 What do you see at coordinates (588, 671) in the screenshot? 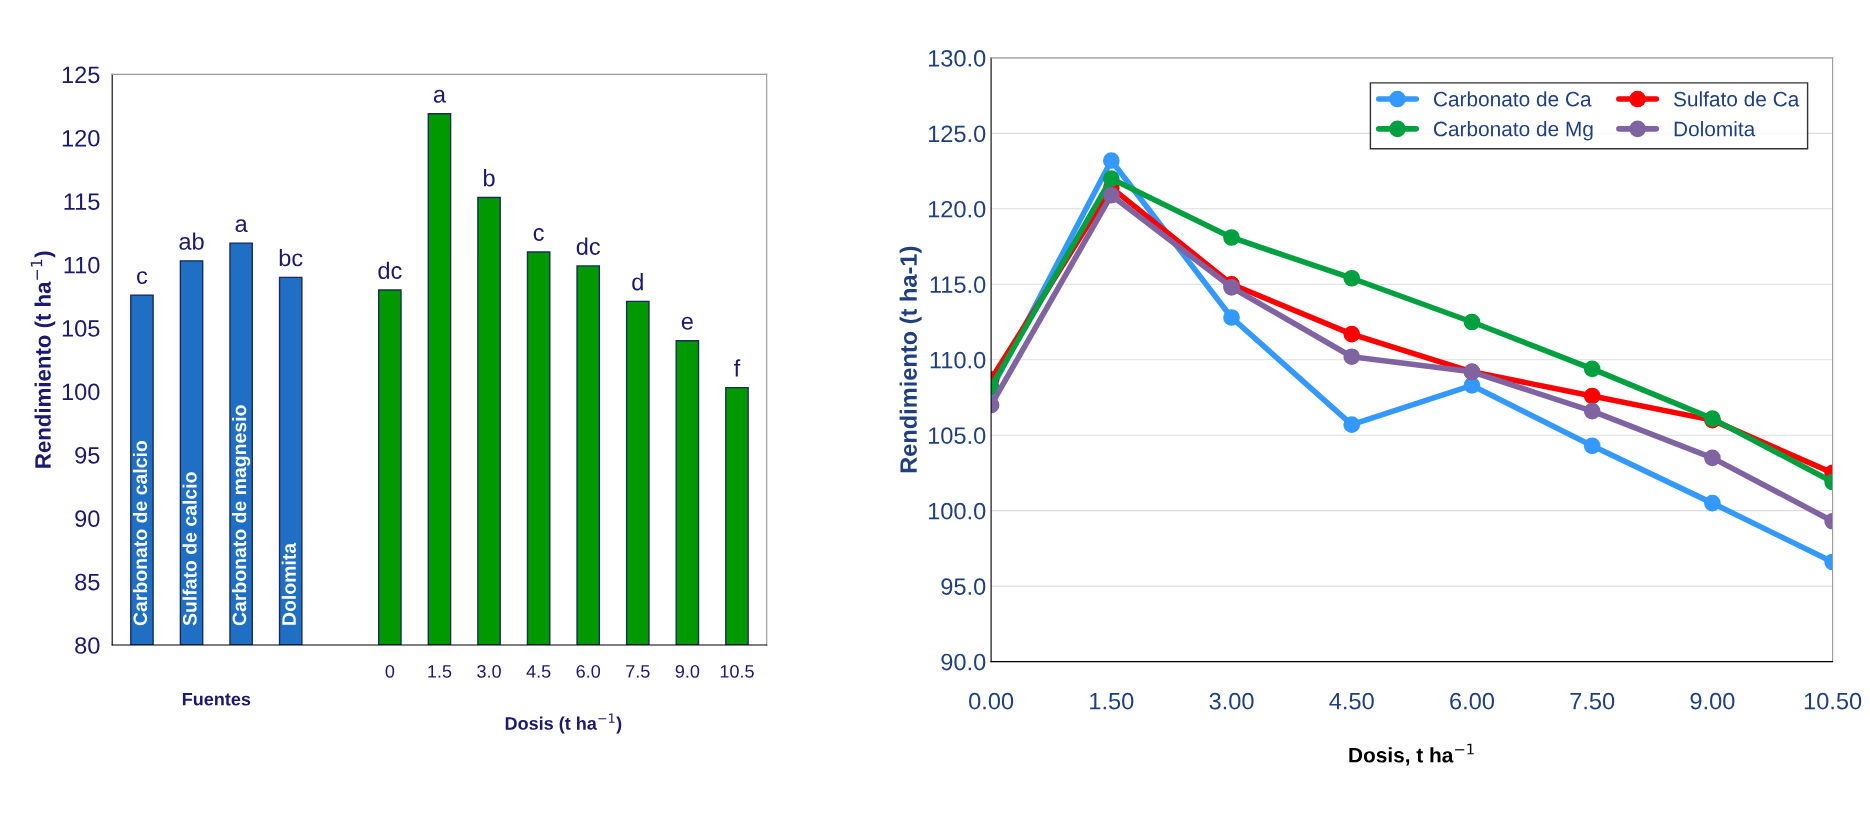
I see `x-tick-label: 6.0` at bounding box center [588, 671].